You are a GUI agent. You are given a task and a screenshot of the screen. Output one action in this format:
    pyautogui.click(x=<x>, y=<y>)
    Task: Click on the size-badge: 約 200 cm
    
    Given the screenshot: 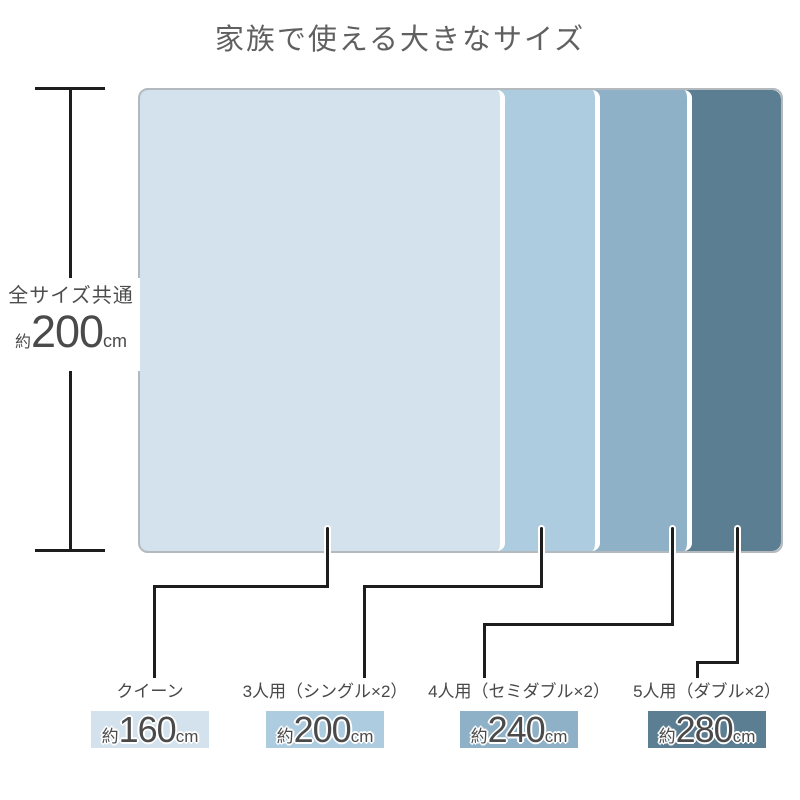 What is the action you would take?
    pyautogui.click(x=325, y=729)
    